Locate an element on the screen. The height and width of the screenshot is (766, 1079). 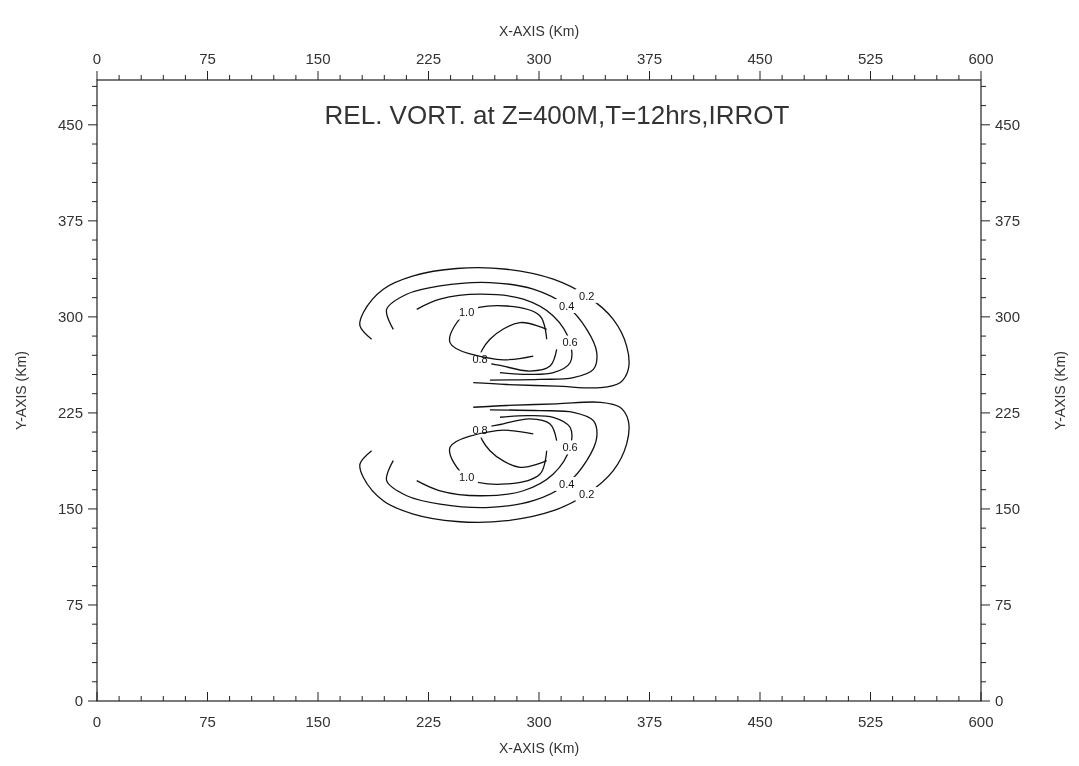
x-tick-label: 225 is located at coordinates (428, 721).